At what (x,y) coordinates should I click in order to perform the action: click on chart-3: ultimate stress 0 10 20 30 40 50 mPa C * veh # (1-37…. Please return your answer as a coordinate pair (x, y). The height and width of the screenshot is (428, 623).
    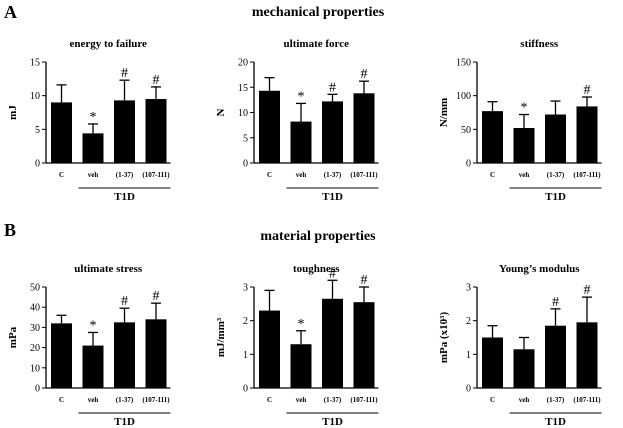
    Looking at the image, I should click on (89, 345).